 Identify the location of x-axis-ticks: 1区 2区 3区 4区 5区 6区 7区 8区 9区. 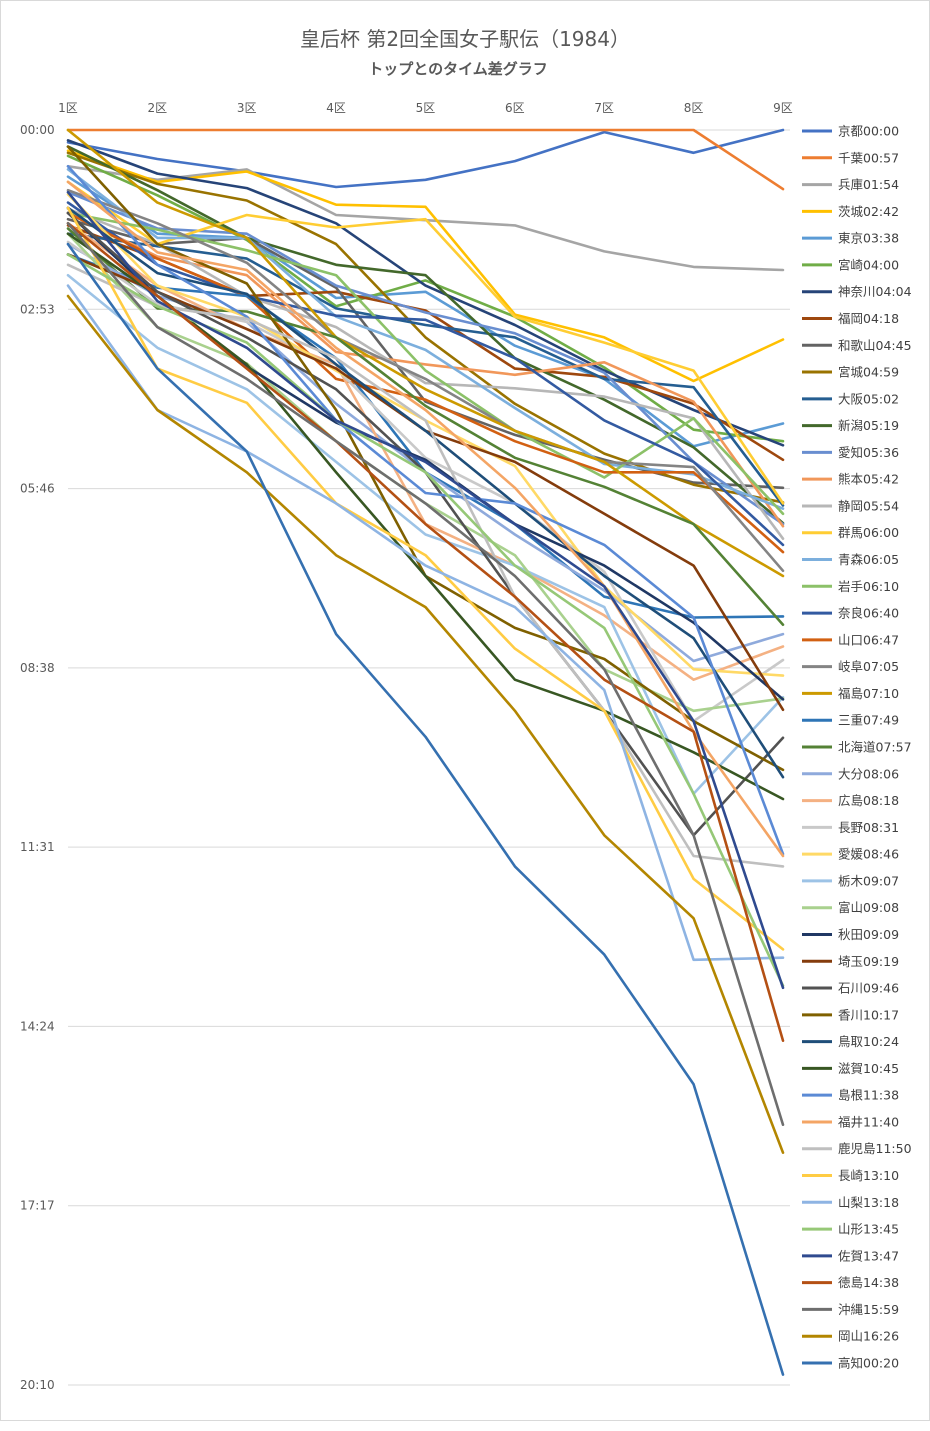
(425, 108).